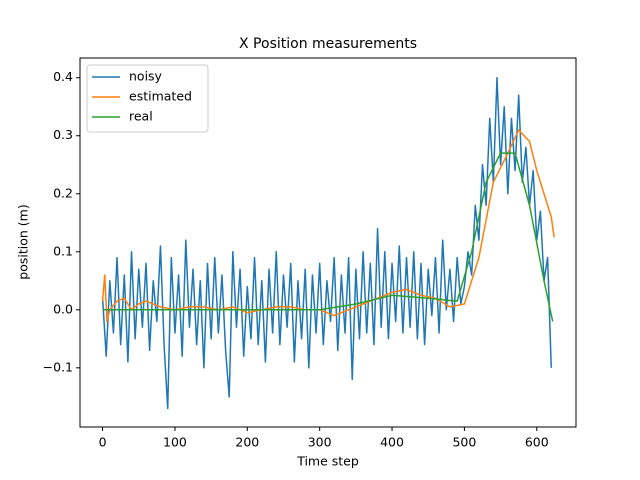 This screenshot has width=640, height=480. I want to click on x-tick-label: 200, so click(247, 442).